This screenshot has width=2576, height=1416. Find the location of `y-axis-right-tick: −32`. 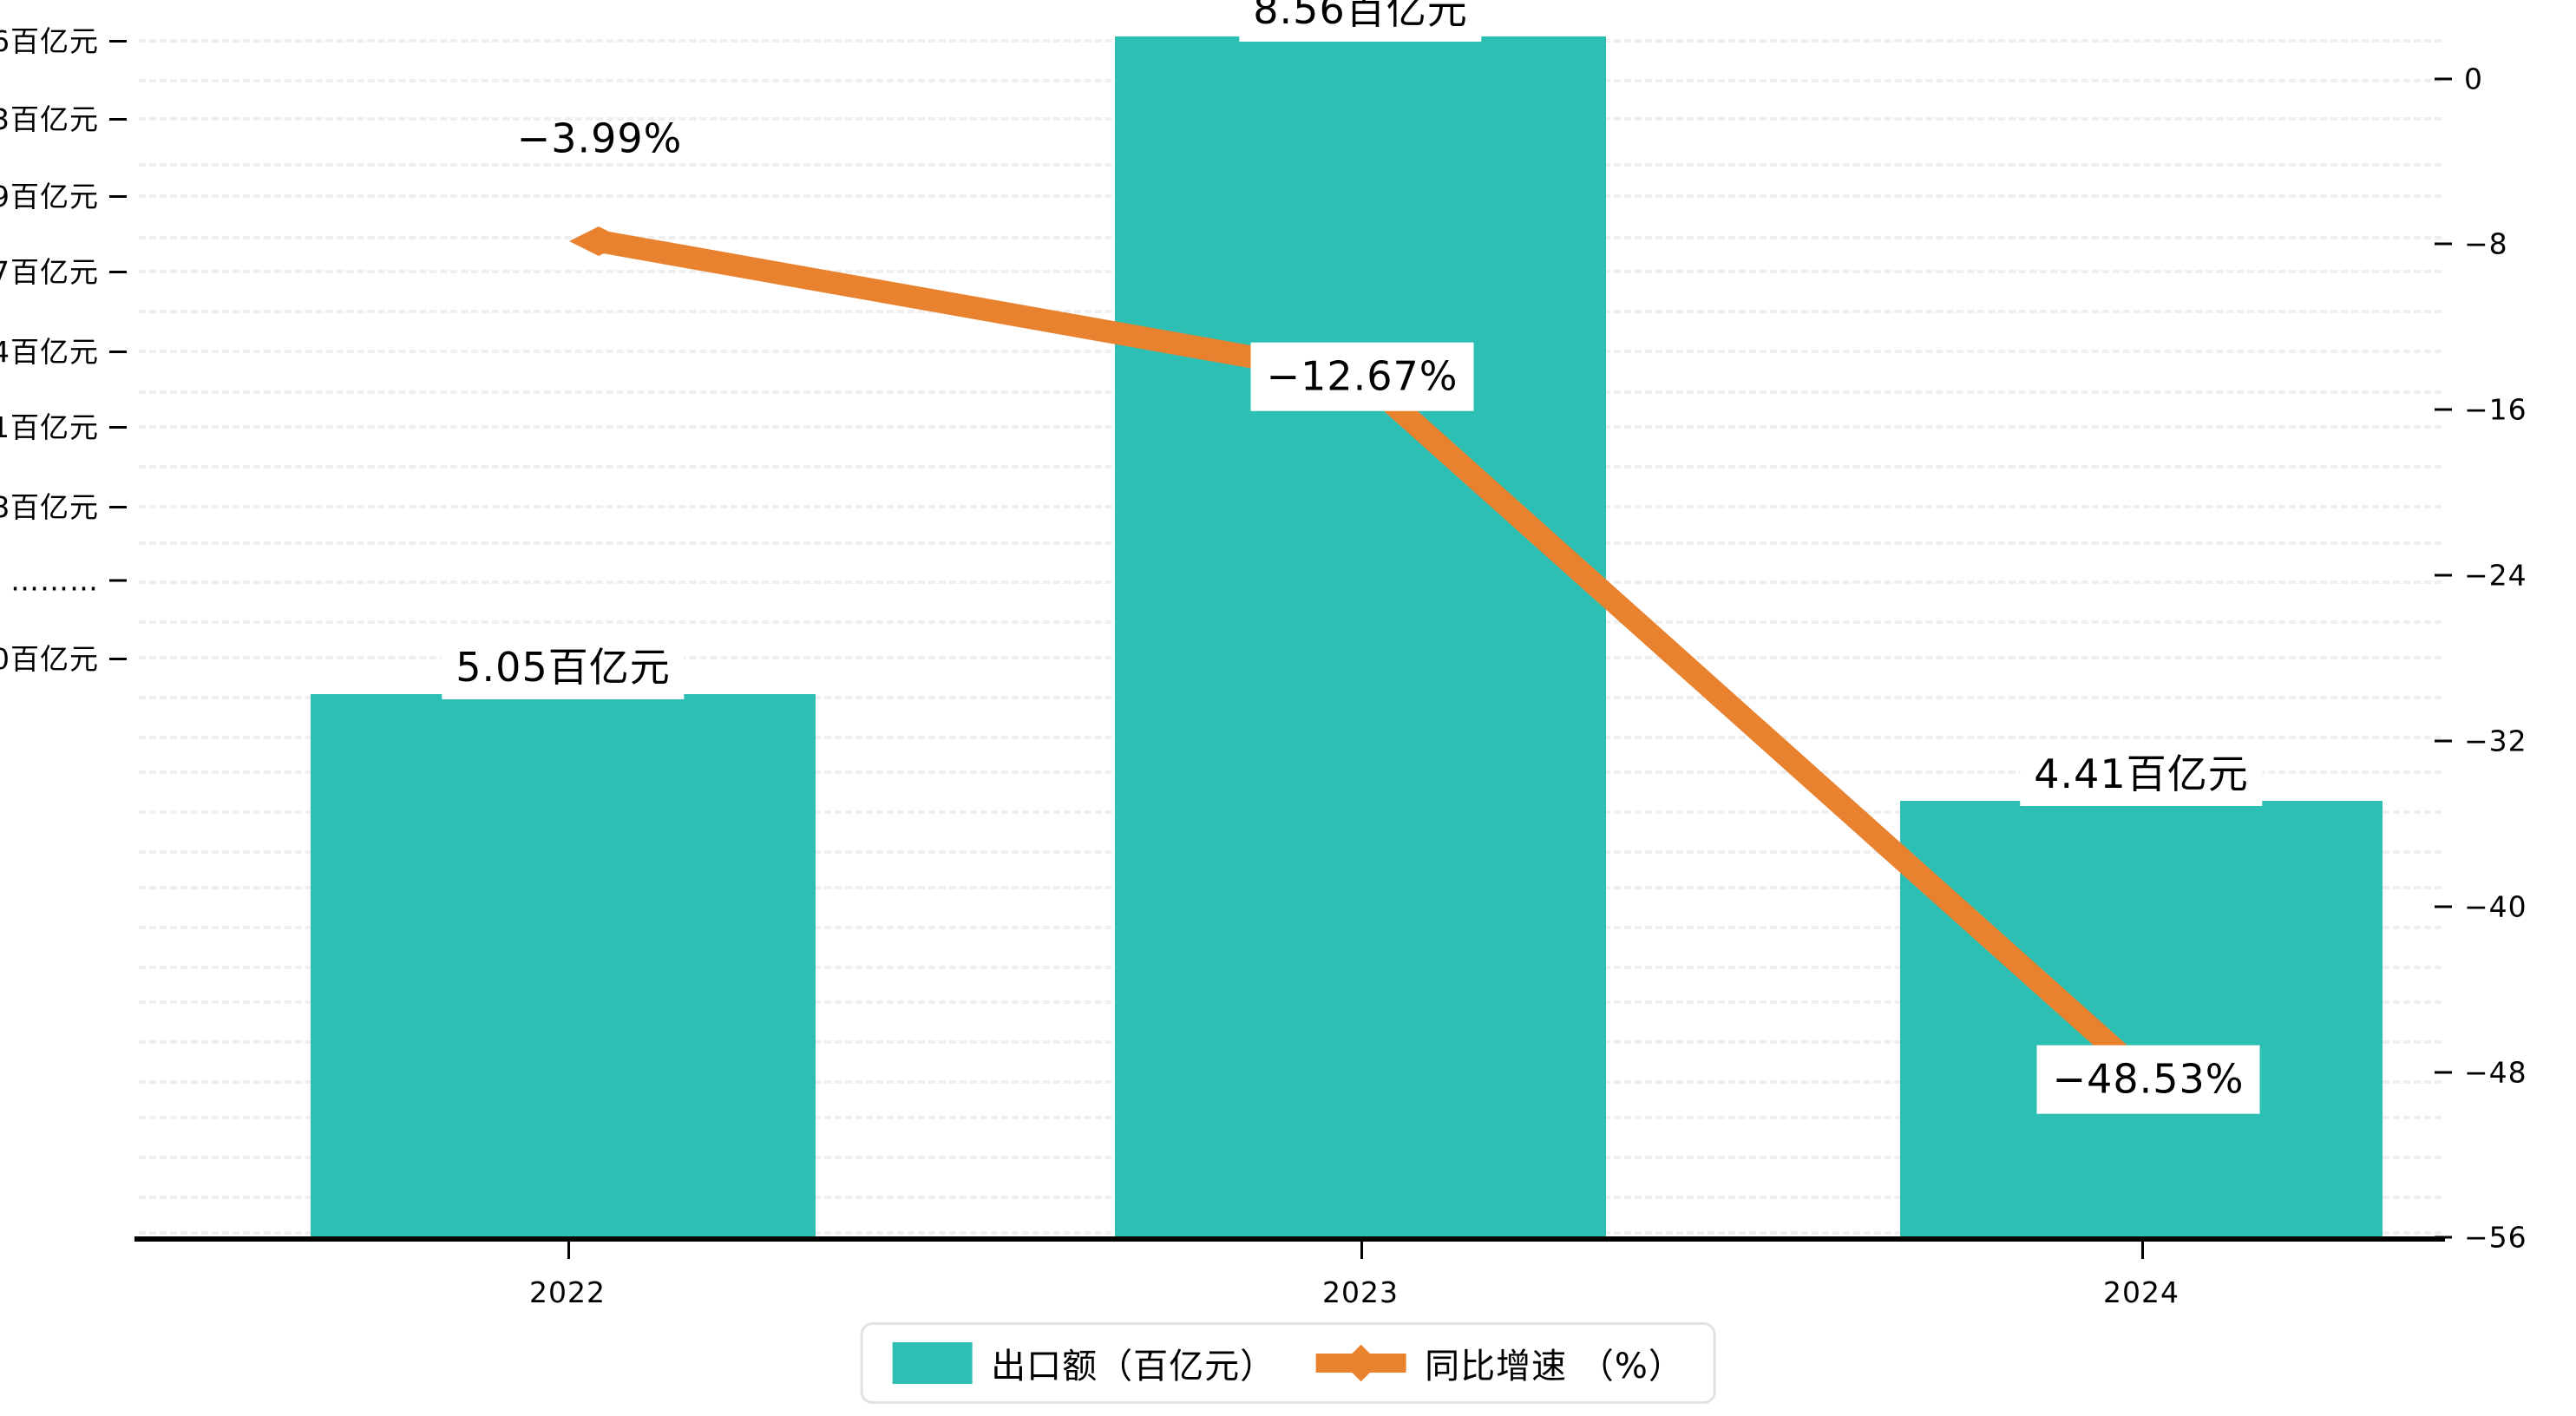

y-axis-right-tick: −32 is located at coordinates (2481, 741).